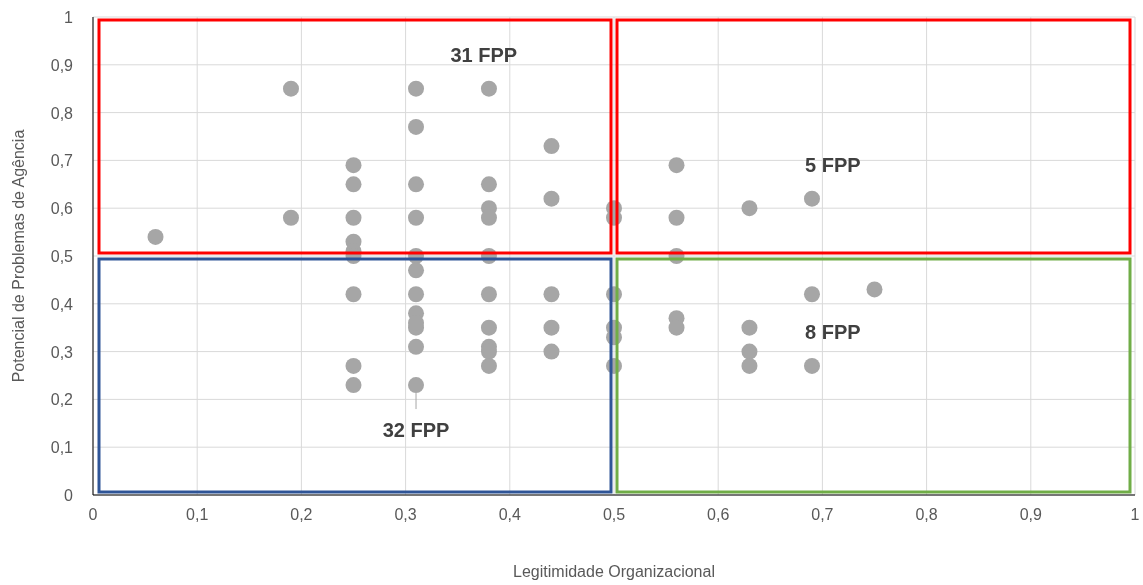  What do you see at coordinates (62, 304) in the screenshot?
I see `y-tick-label: 0,4` at bounding box center [62, 304].